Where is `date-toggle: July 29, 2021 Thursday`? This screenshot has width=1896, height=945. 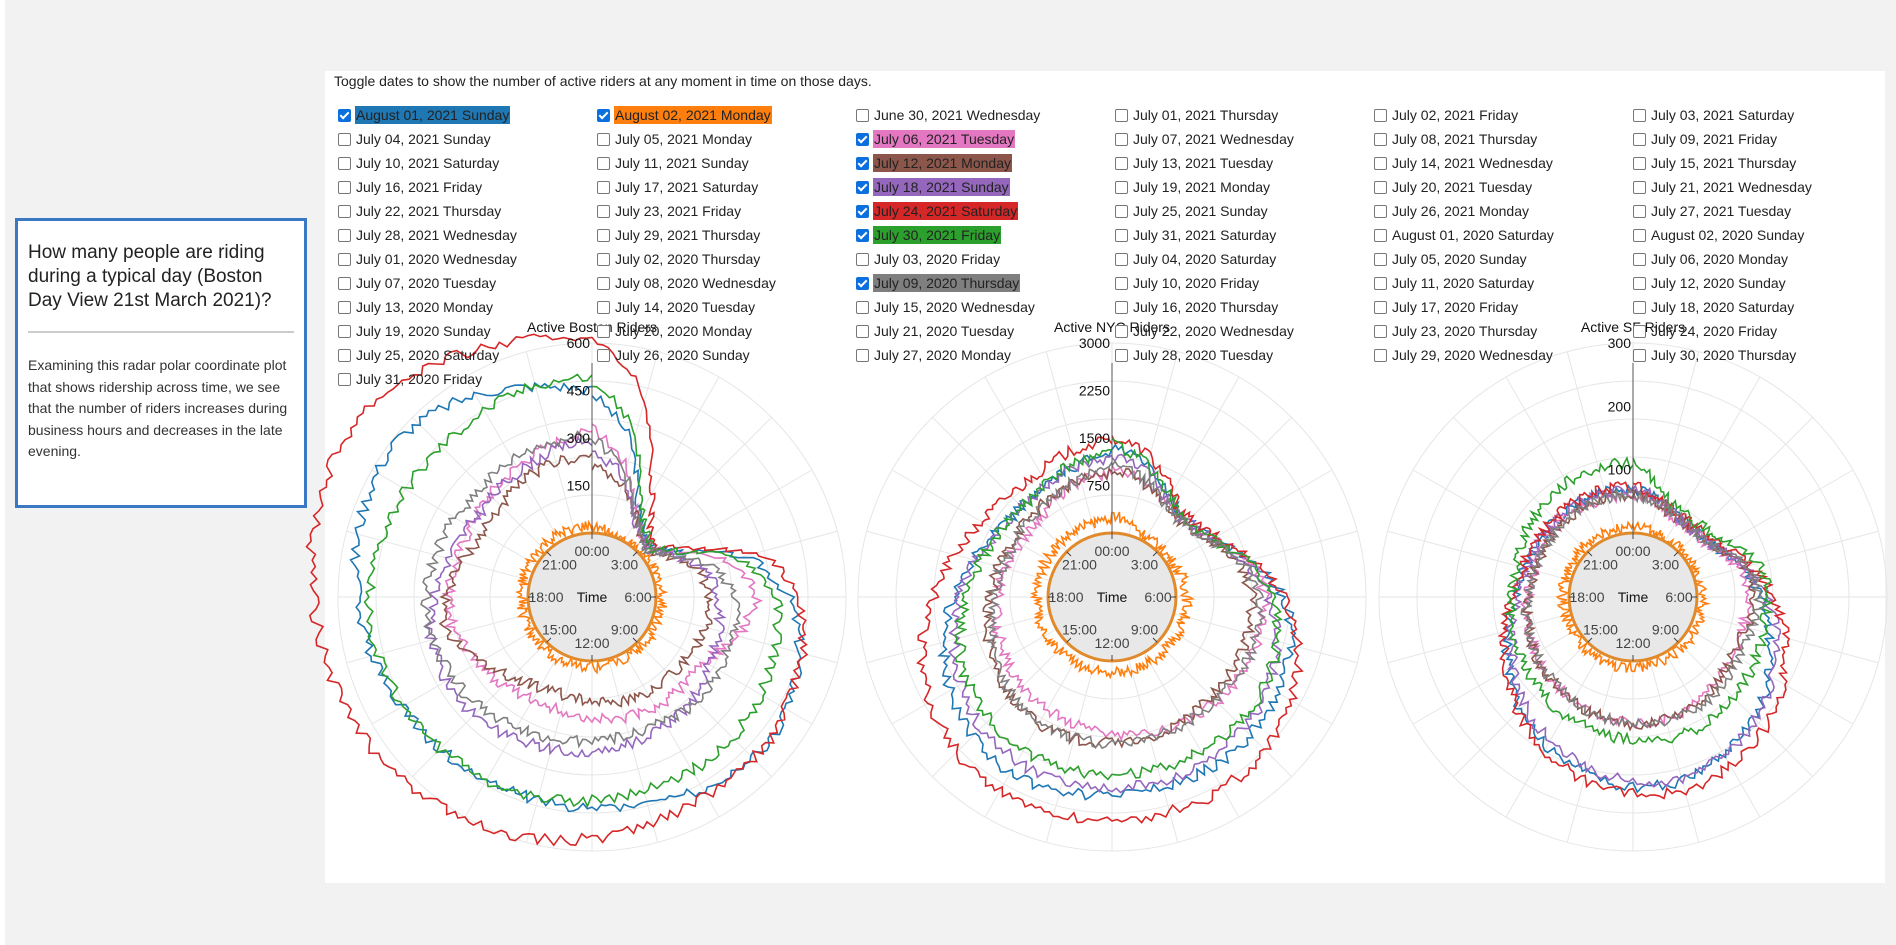 date-toggle: July 29, 2021 Thursday is located at coordinates (726, 235).